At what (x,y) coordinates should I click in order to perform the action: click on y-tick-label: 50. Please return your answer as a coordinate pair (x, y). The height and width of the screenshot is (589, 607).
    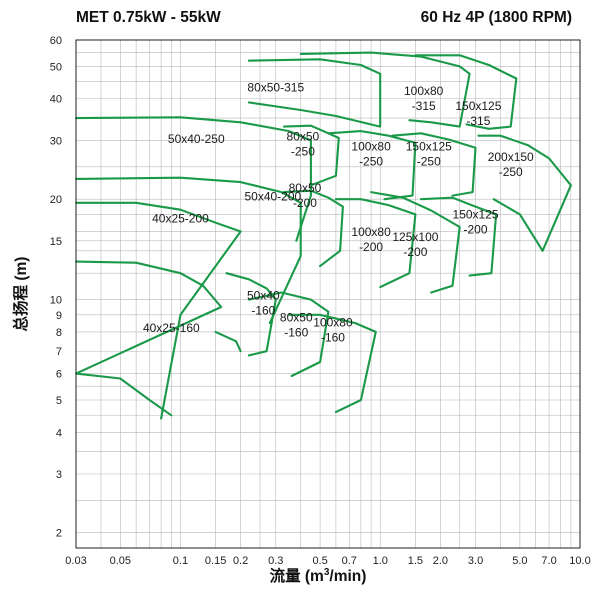
    Looking at the image, I should click on (56, 67).